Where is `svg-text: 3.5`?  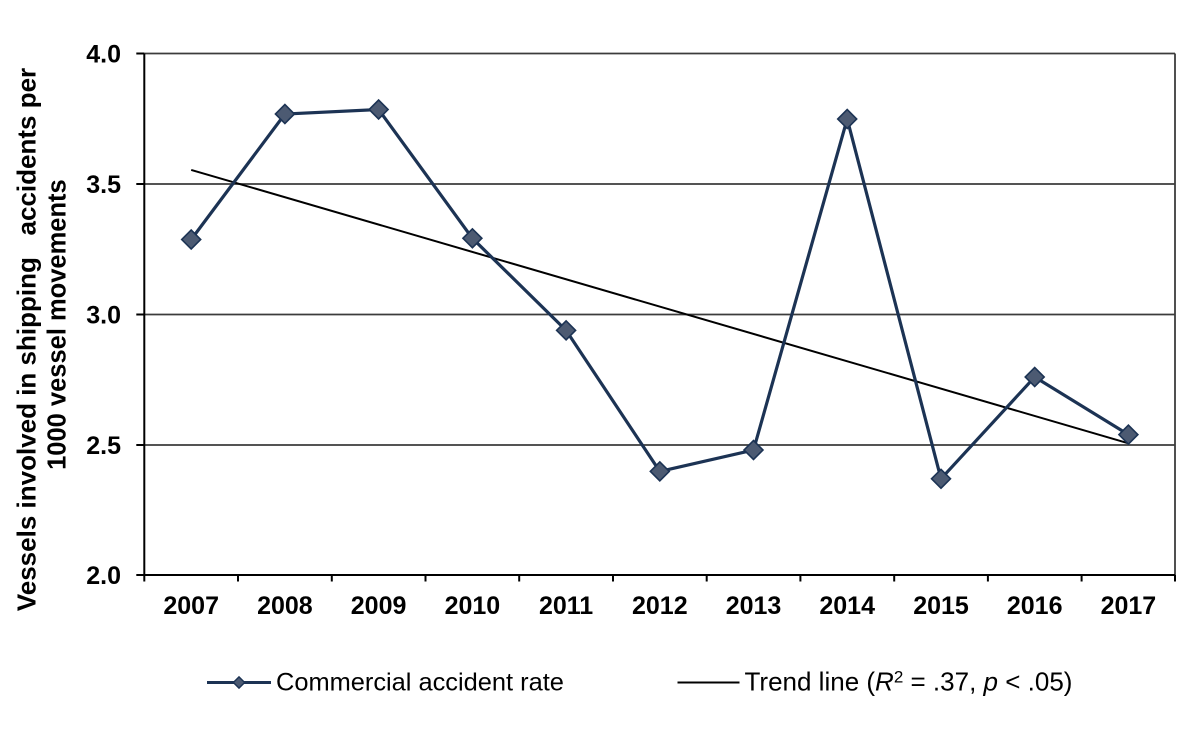 svg-text: 3.5 is located at coordinates (103, 185).